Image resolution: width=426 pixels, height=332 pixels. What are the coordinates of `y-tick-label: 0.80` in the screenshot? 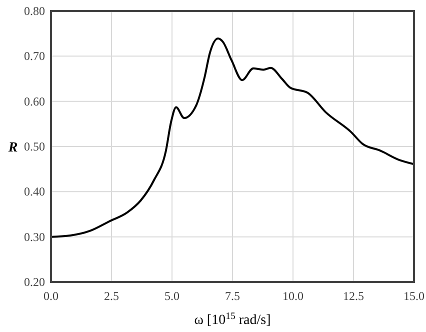 It's located at (34, 11).